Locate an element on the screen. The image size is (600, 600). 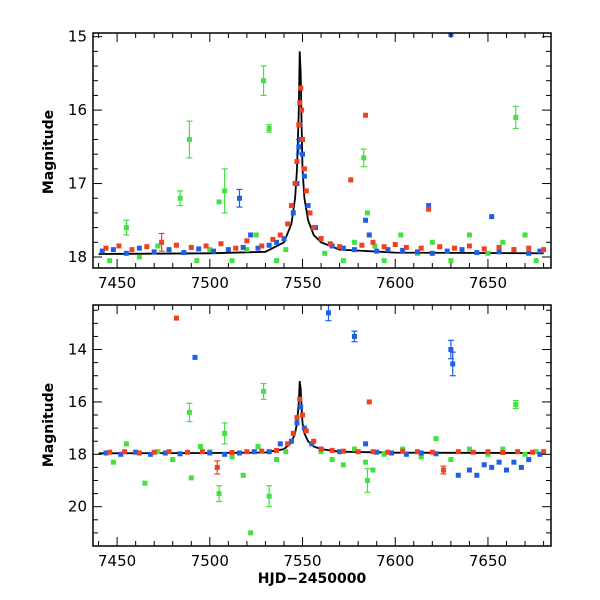
x-tick-label: 7500 is located at coordinates (210, 283).